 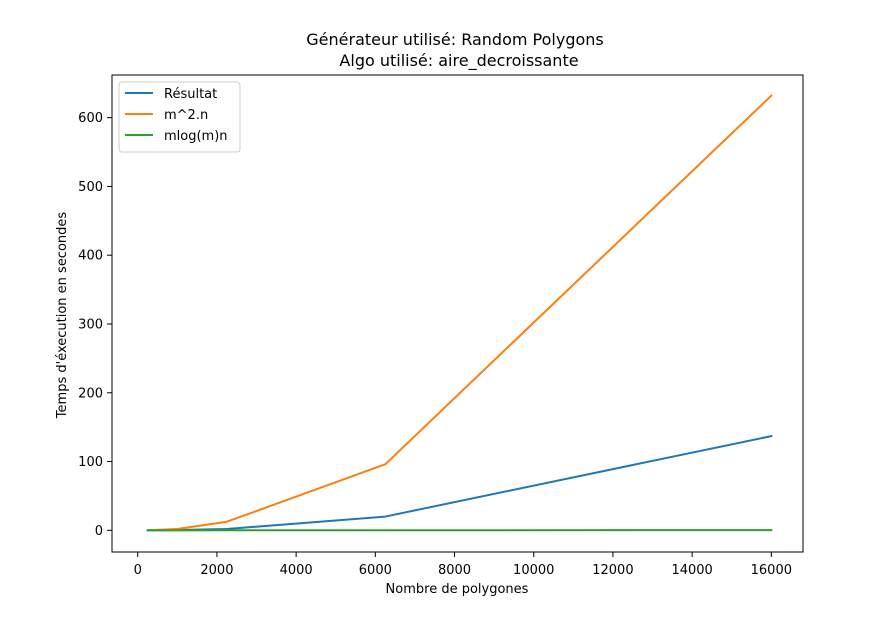 What do you see at coordinates (691, 570) in the screenshot?
I see `x-tick-label: 14000` at bounding box center [691, 570].